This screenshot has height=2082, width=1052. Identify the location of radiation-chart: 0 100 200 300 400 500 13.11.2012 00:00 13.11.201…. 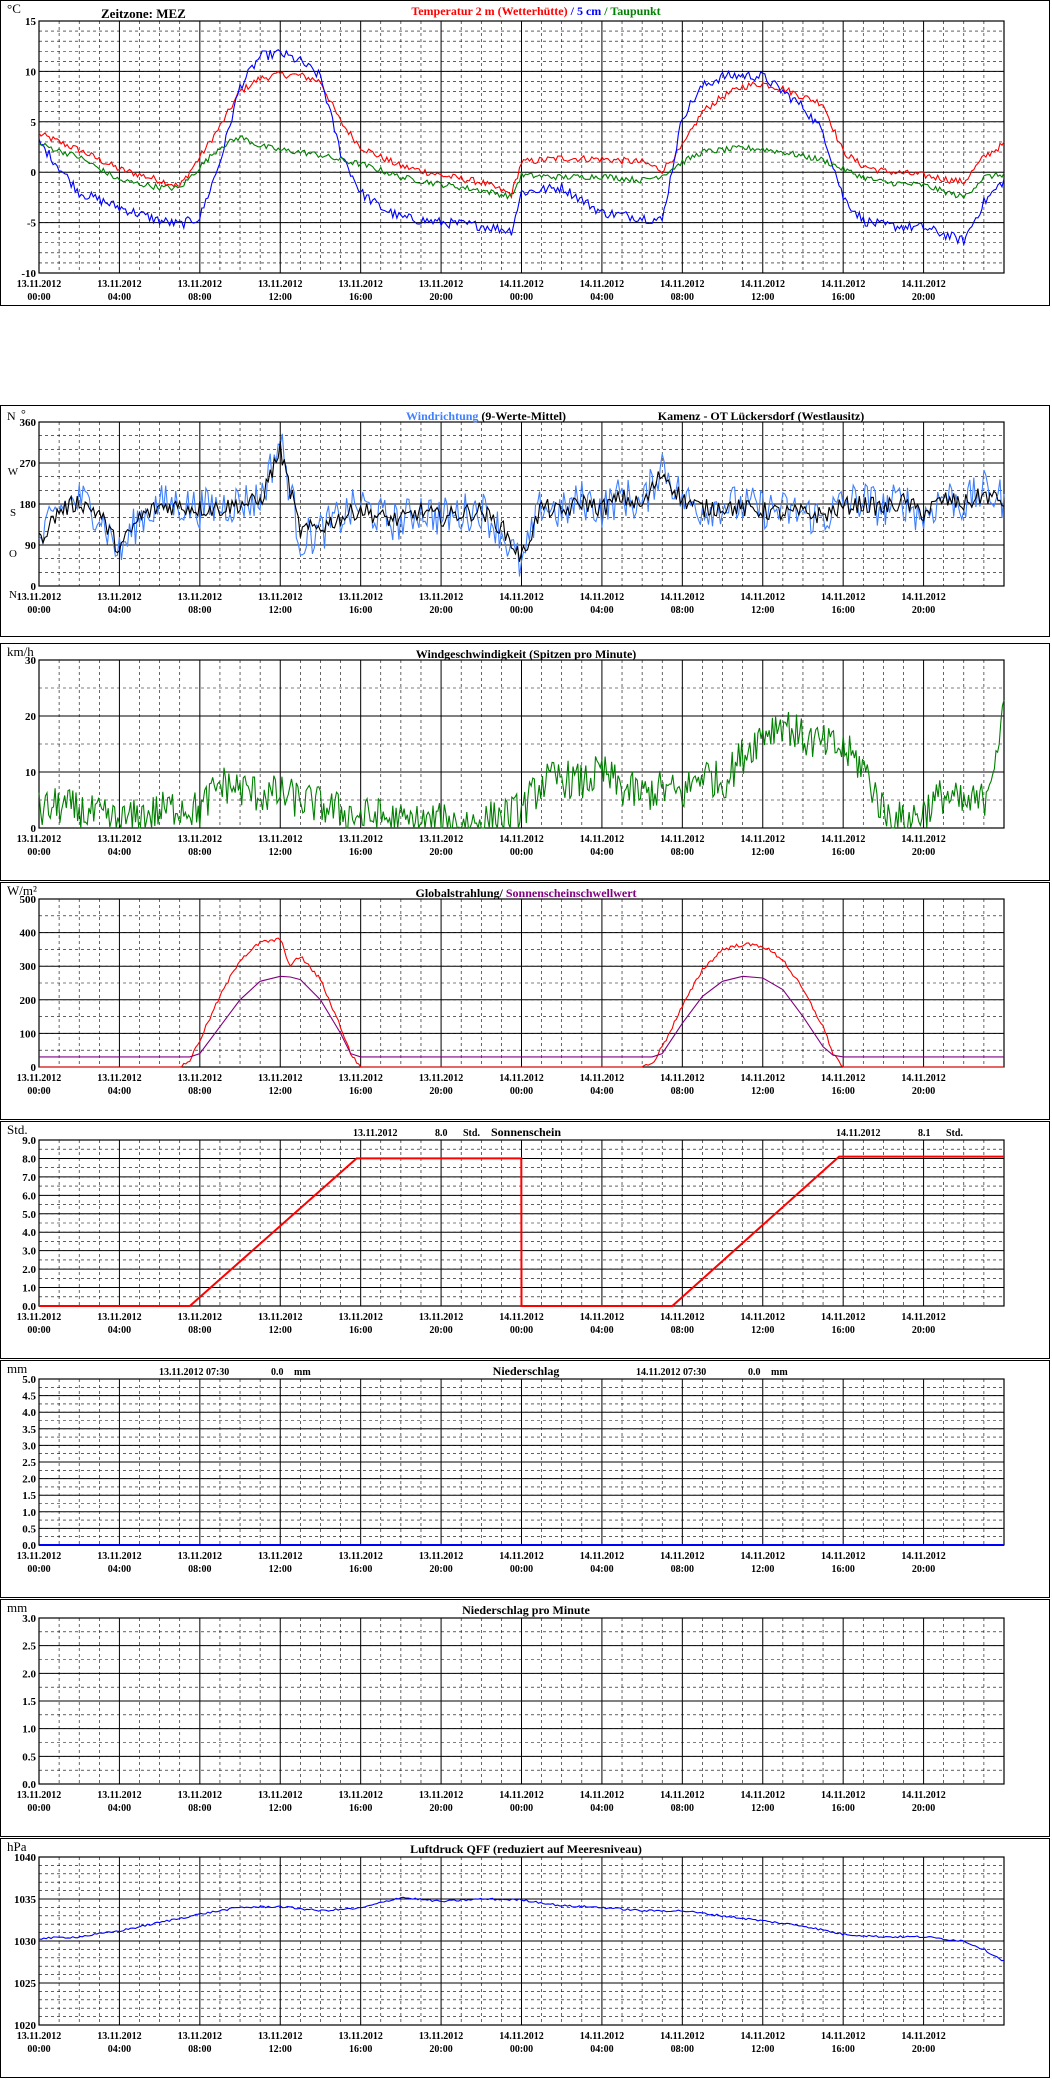
(506, 990).